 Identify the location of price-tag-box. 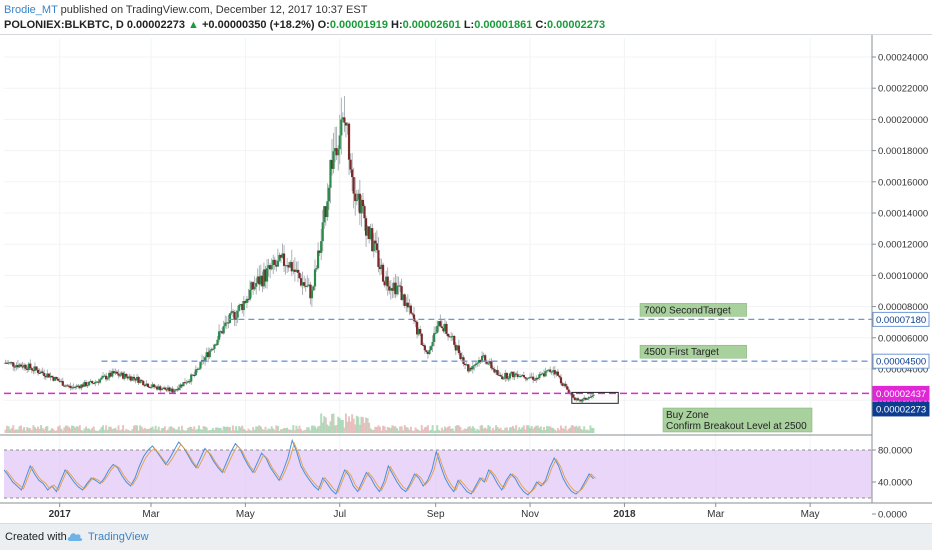
(901, 319).